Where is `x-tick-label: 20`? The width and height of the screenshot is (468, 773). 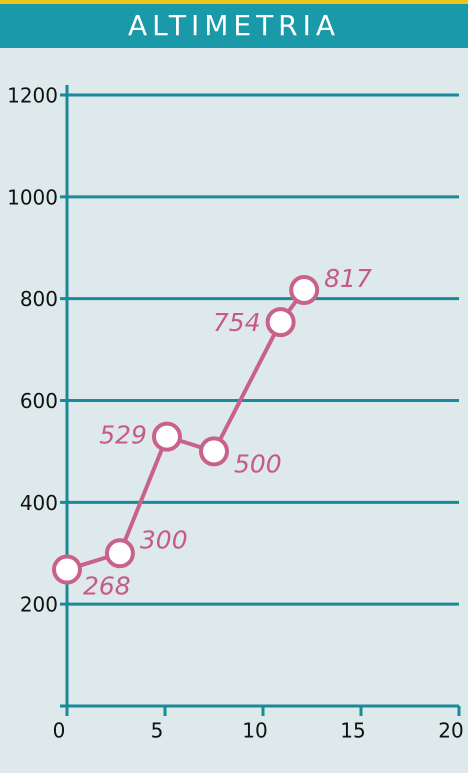
x-tick-label: 20 is located at coordinates (450, 731).